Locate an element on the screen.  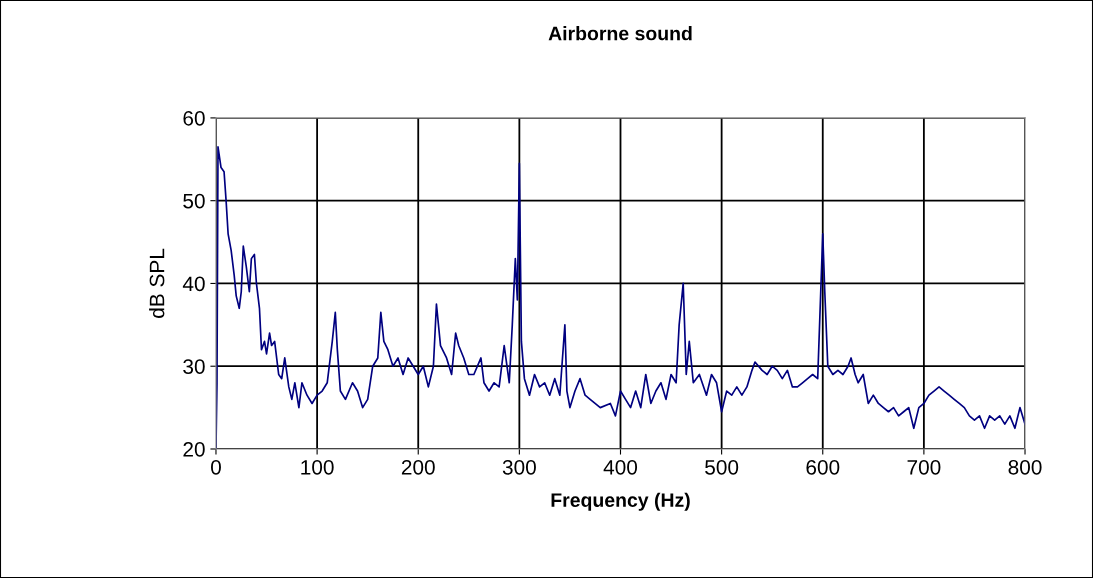
x-tick-label: 700 is located at coordinates (924, 467).